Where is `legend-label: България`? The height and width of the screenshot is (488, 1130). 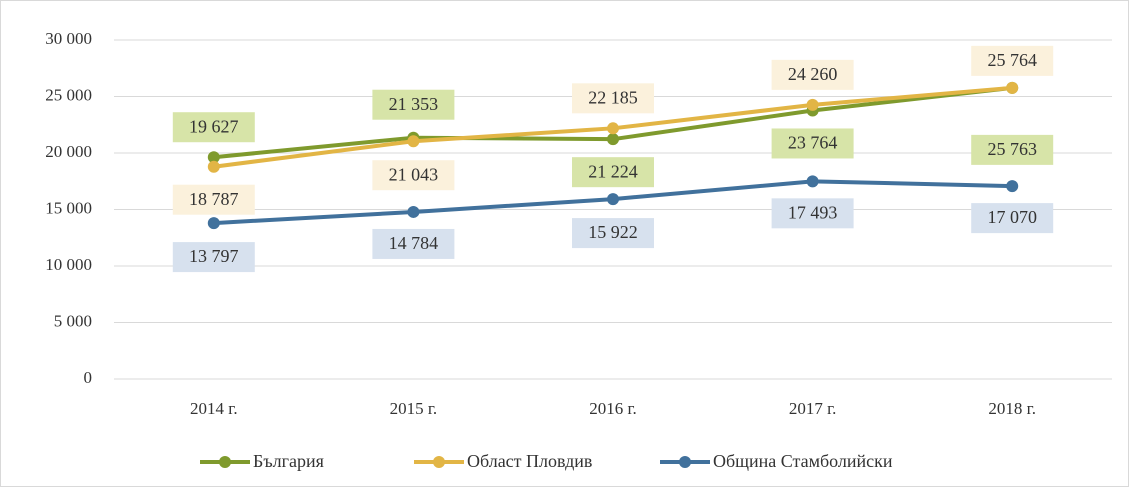
legend-label: България is located at coordinates (288, 461).